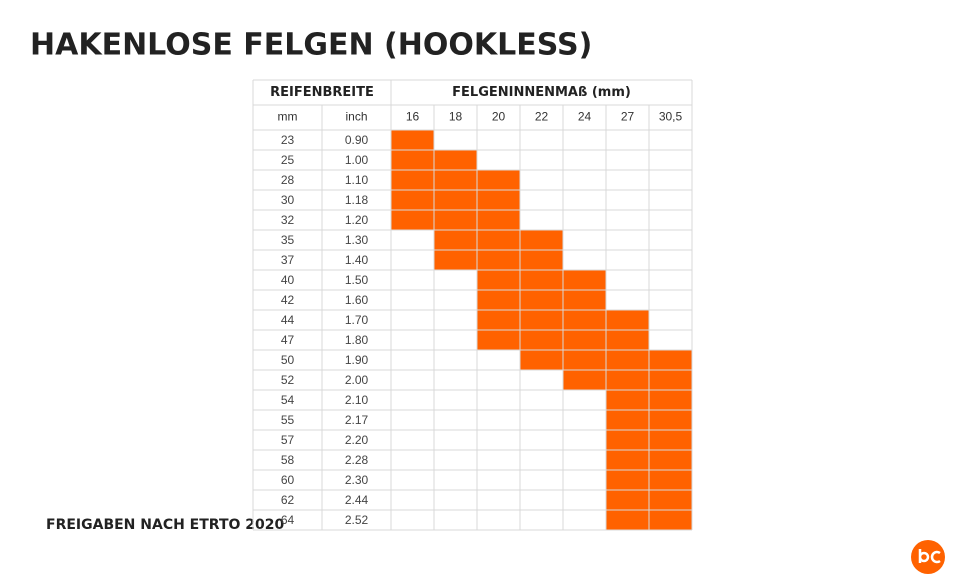 This screenshot has height=588, width=959. I want to click on cell-mm: 23, so click(288, 140).